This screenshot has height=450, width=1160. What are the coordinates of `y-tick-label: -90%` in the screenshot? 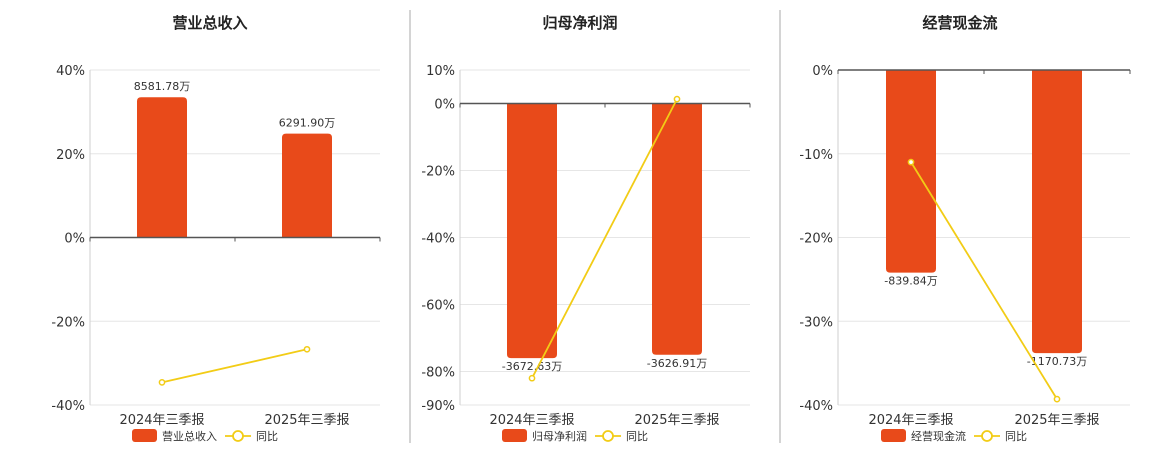 It's located at (438, 406).